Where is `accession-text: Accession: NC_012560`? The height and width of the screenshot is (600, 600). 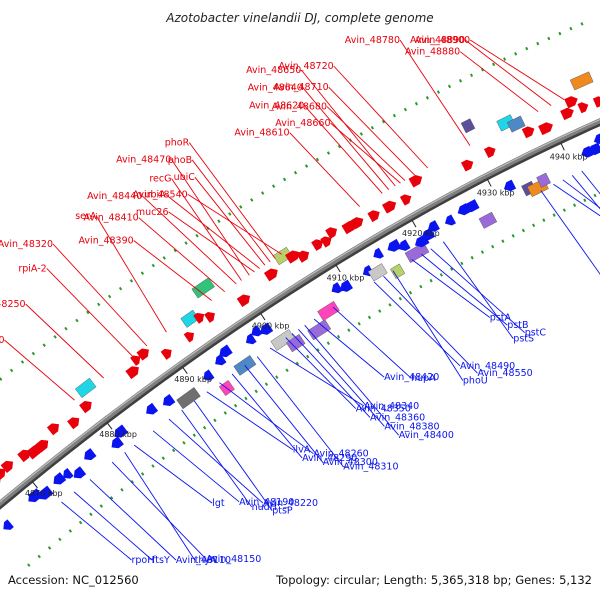
accession-text: Accession: NC_012560 is located at coordinates (73, 580).